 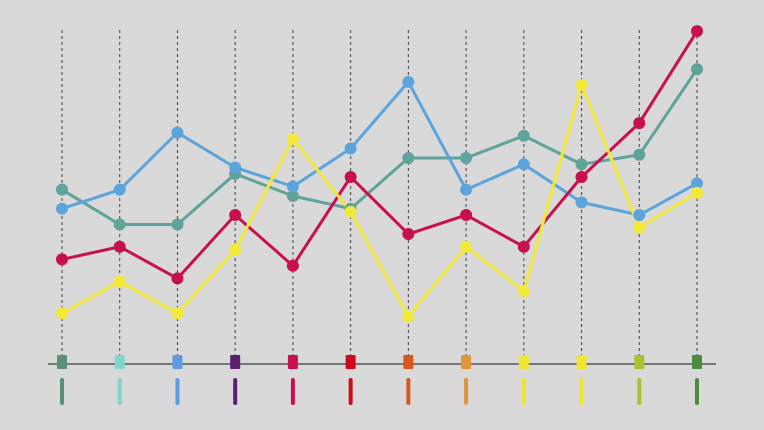 I want to click on category-markers, so click(x=379, y=380).